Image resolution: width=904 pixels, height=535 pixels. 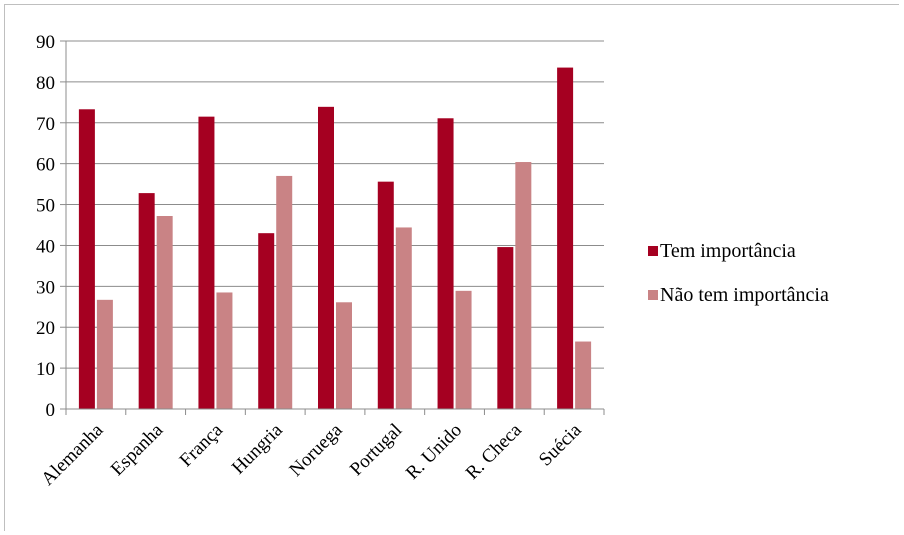 What do you see at coordinates (45, 165) in the screenshot?
I see `y-tick-label: 60` at bounding box center [45, 165].